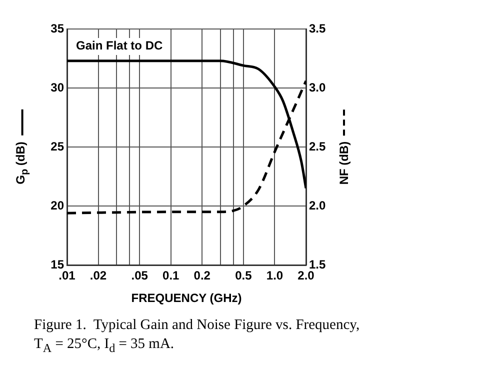 Image resolution: width=500 pixels, height=380 pixels. Describe the element at coordinates (186, 298) in the screenshot. I see `x-axis-title: FREQUENCY (GHz)` at that location.